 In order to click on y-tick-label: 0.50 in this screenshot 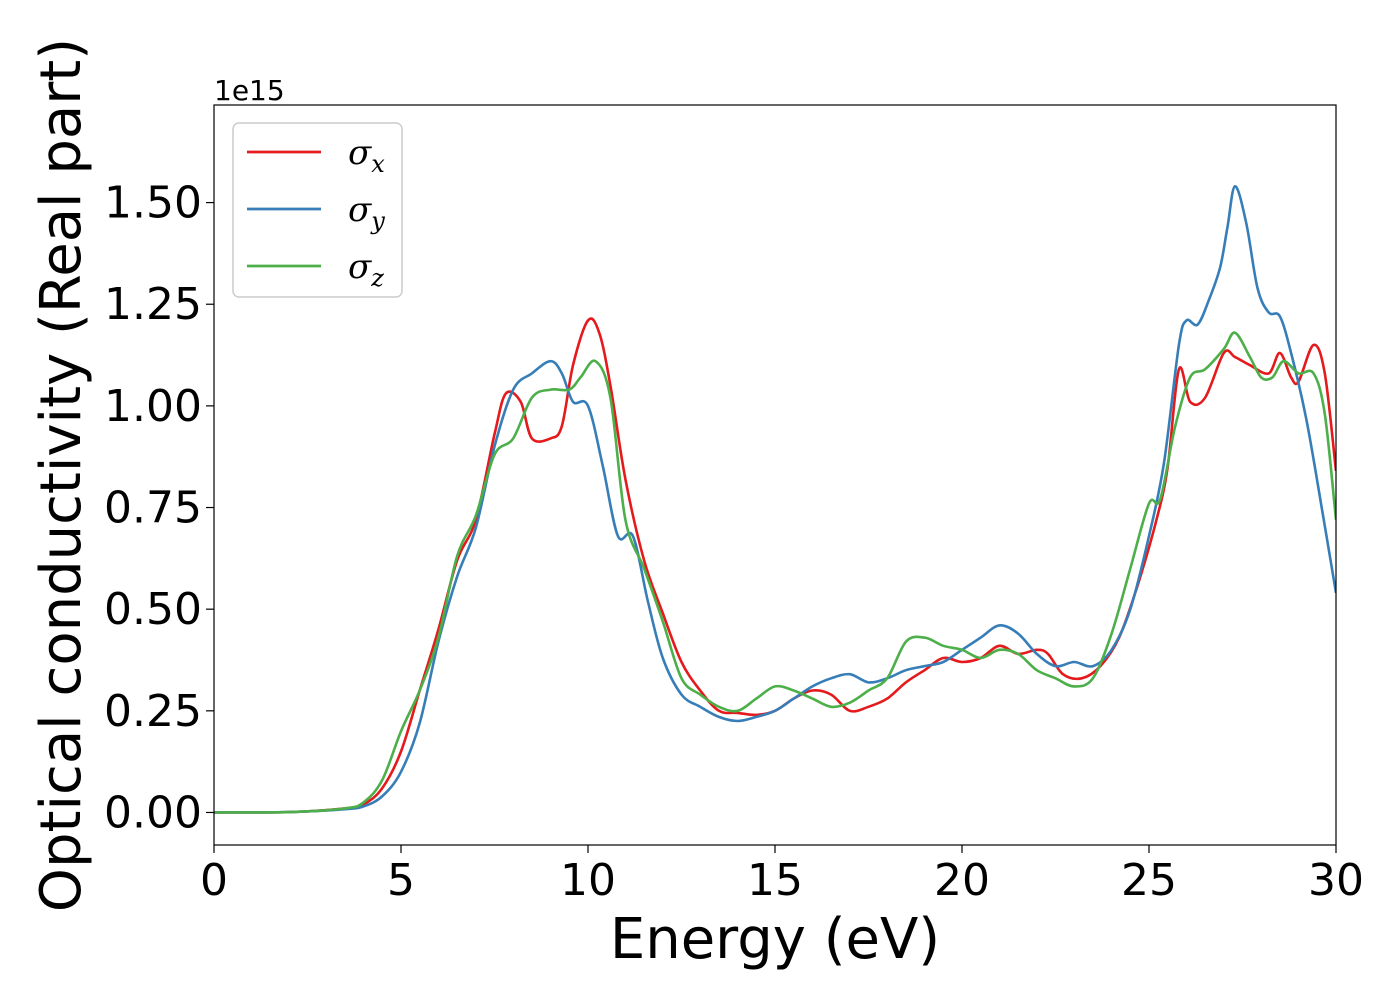, I will do `click(153, 609)`.